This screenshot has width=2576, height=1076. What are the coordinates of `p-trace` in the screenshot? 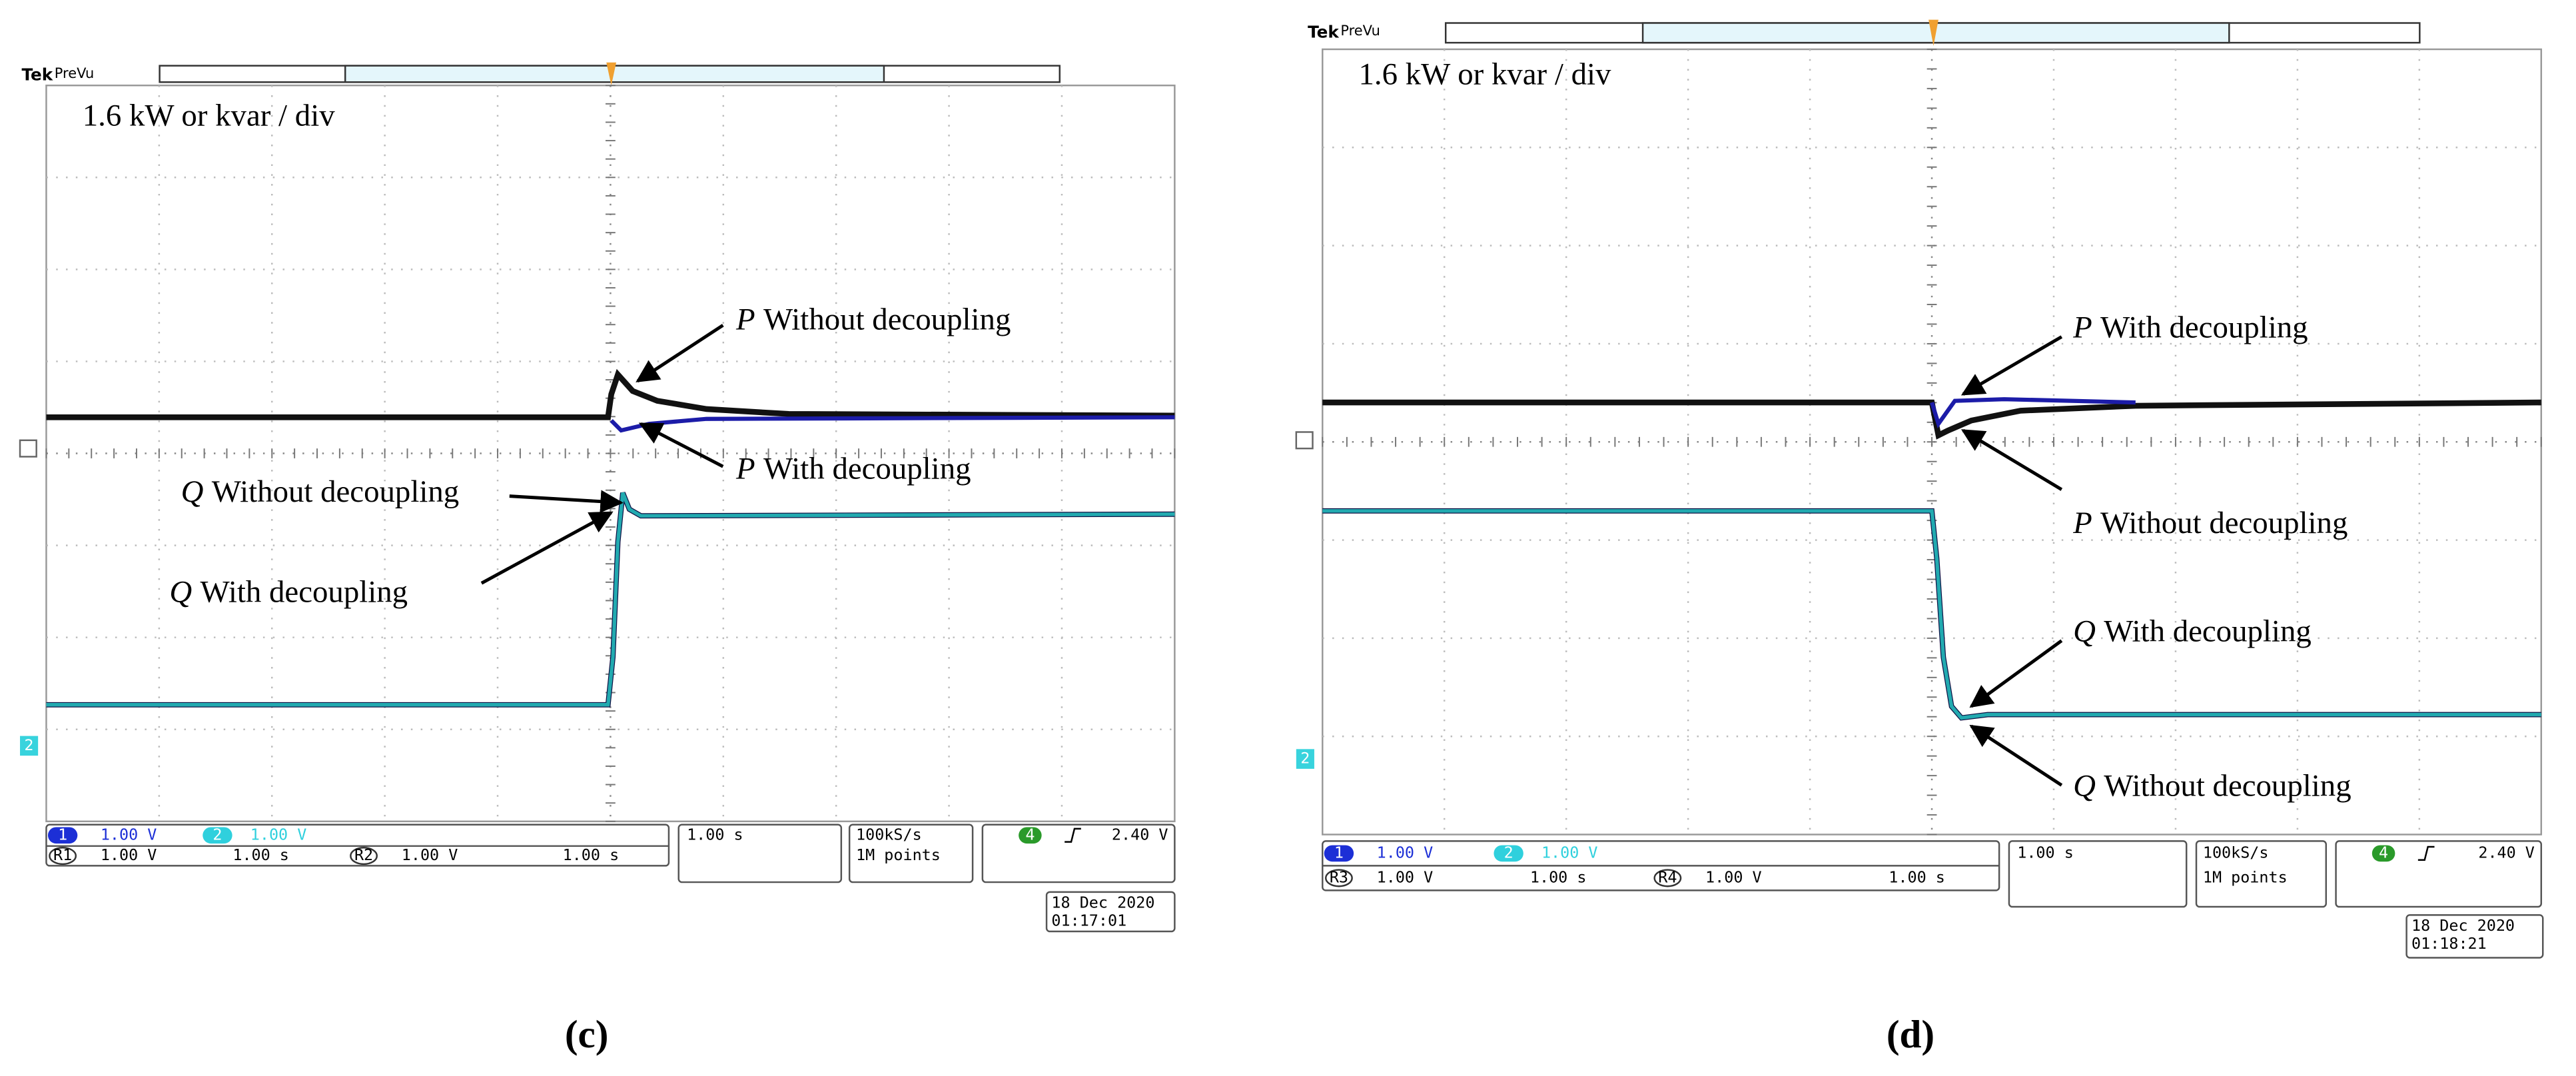 It's located at (611, 394).